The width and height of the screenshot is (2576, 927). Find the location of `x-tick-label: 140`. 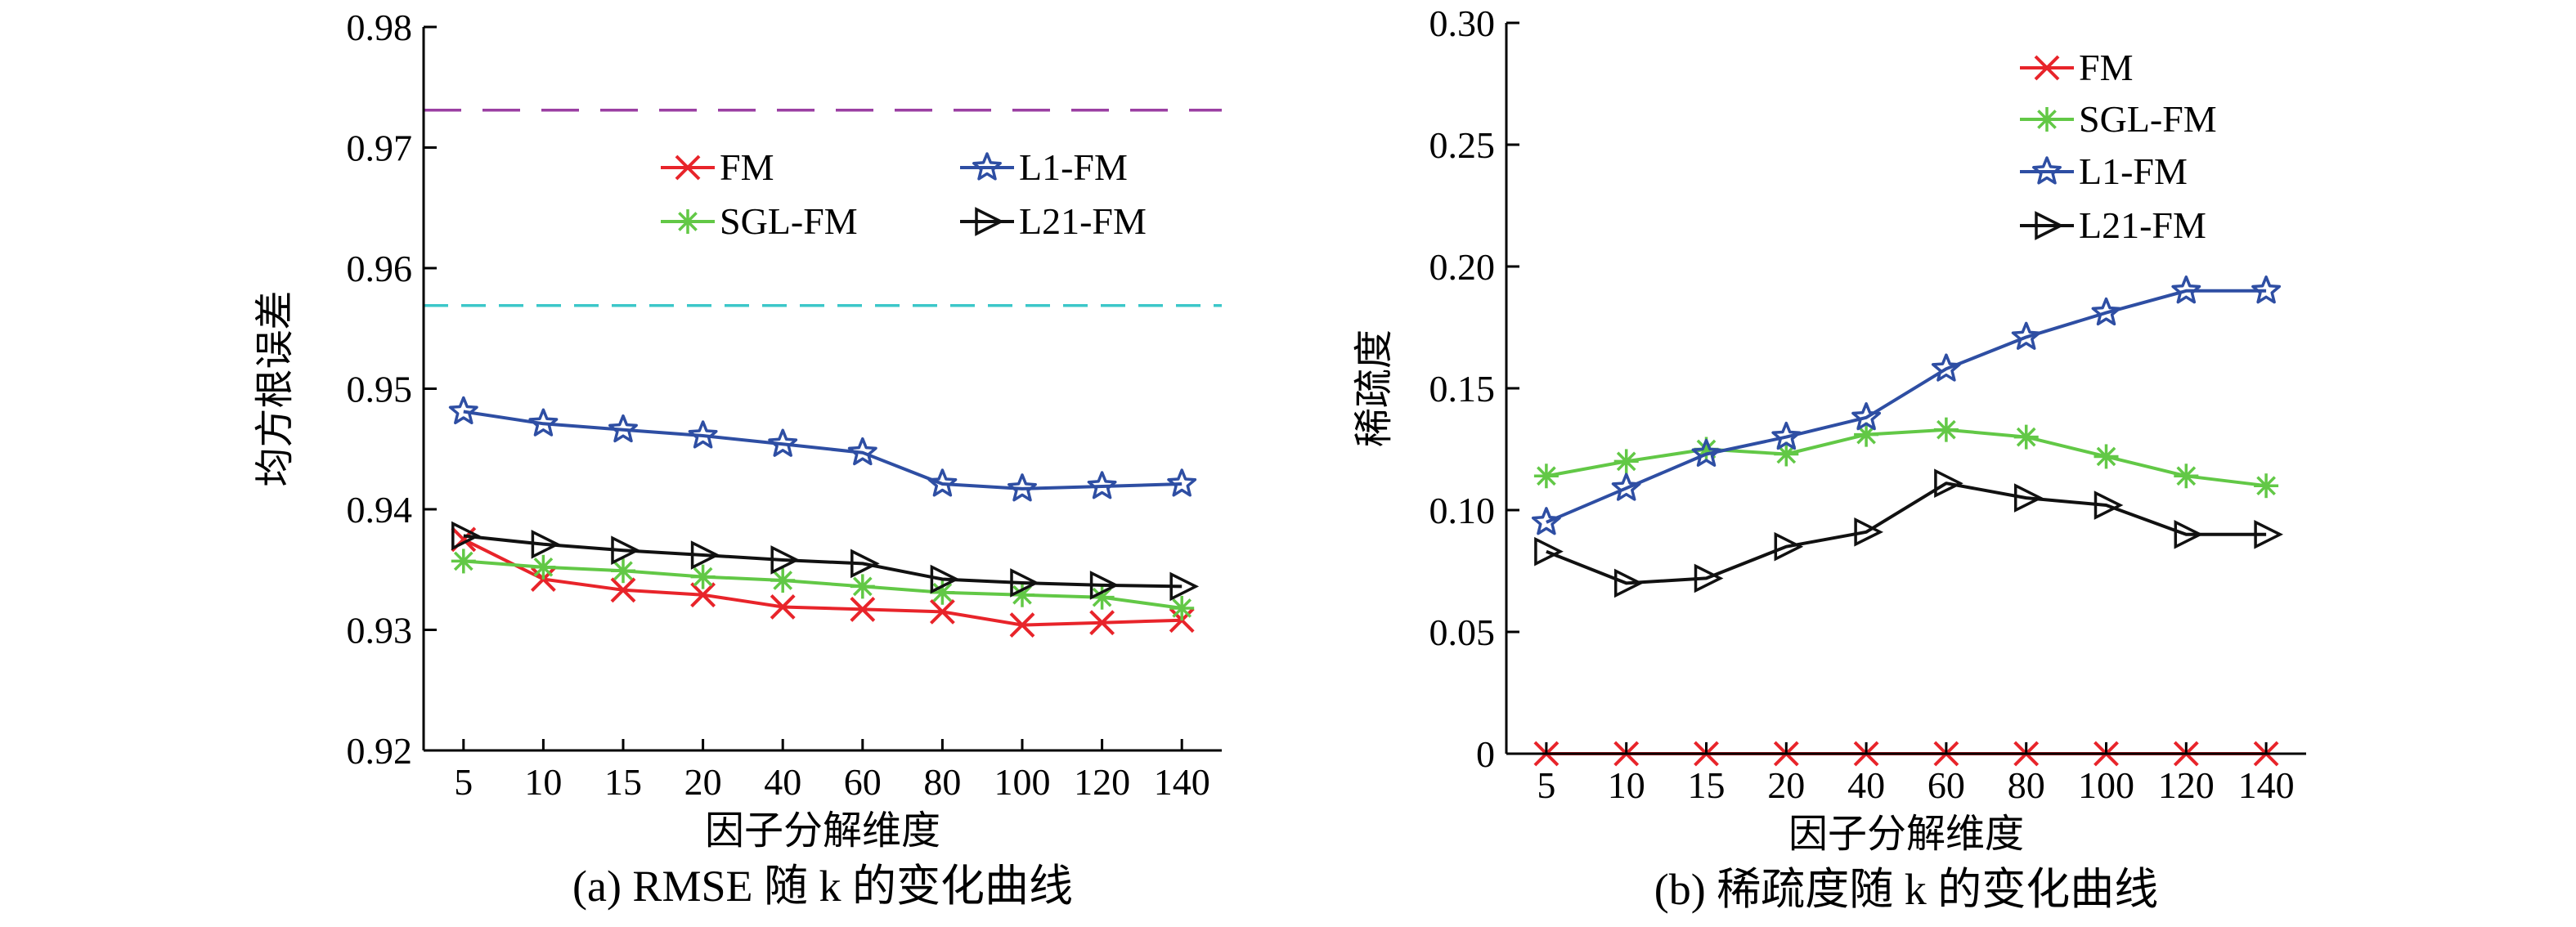

x-tick-label: 140 is located at coordinates (1182, 782).